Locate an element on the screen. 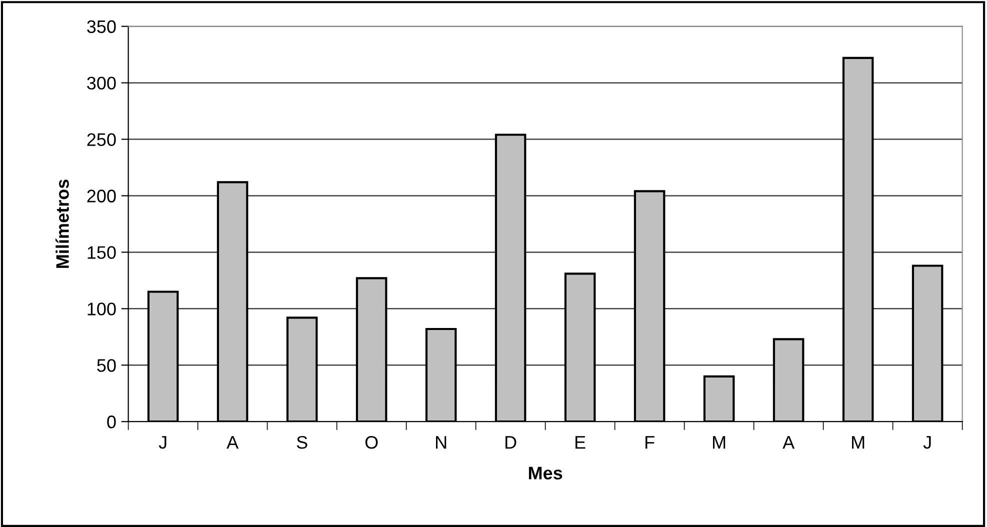 The width and height of the screenshot is (987, 527). x-tick-label: O is located at coordinates (371, 442).